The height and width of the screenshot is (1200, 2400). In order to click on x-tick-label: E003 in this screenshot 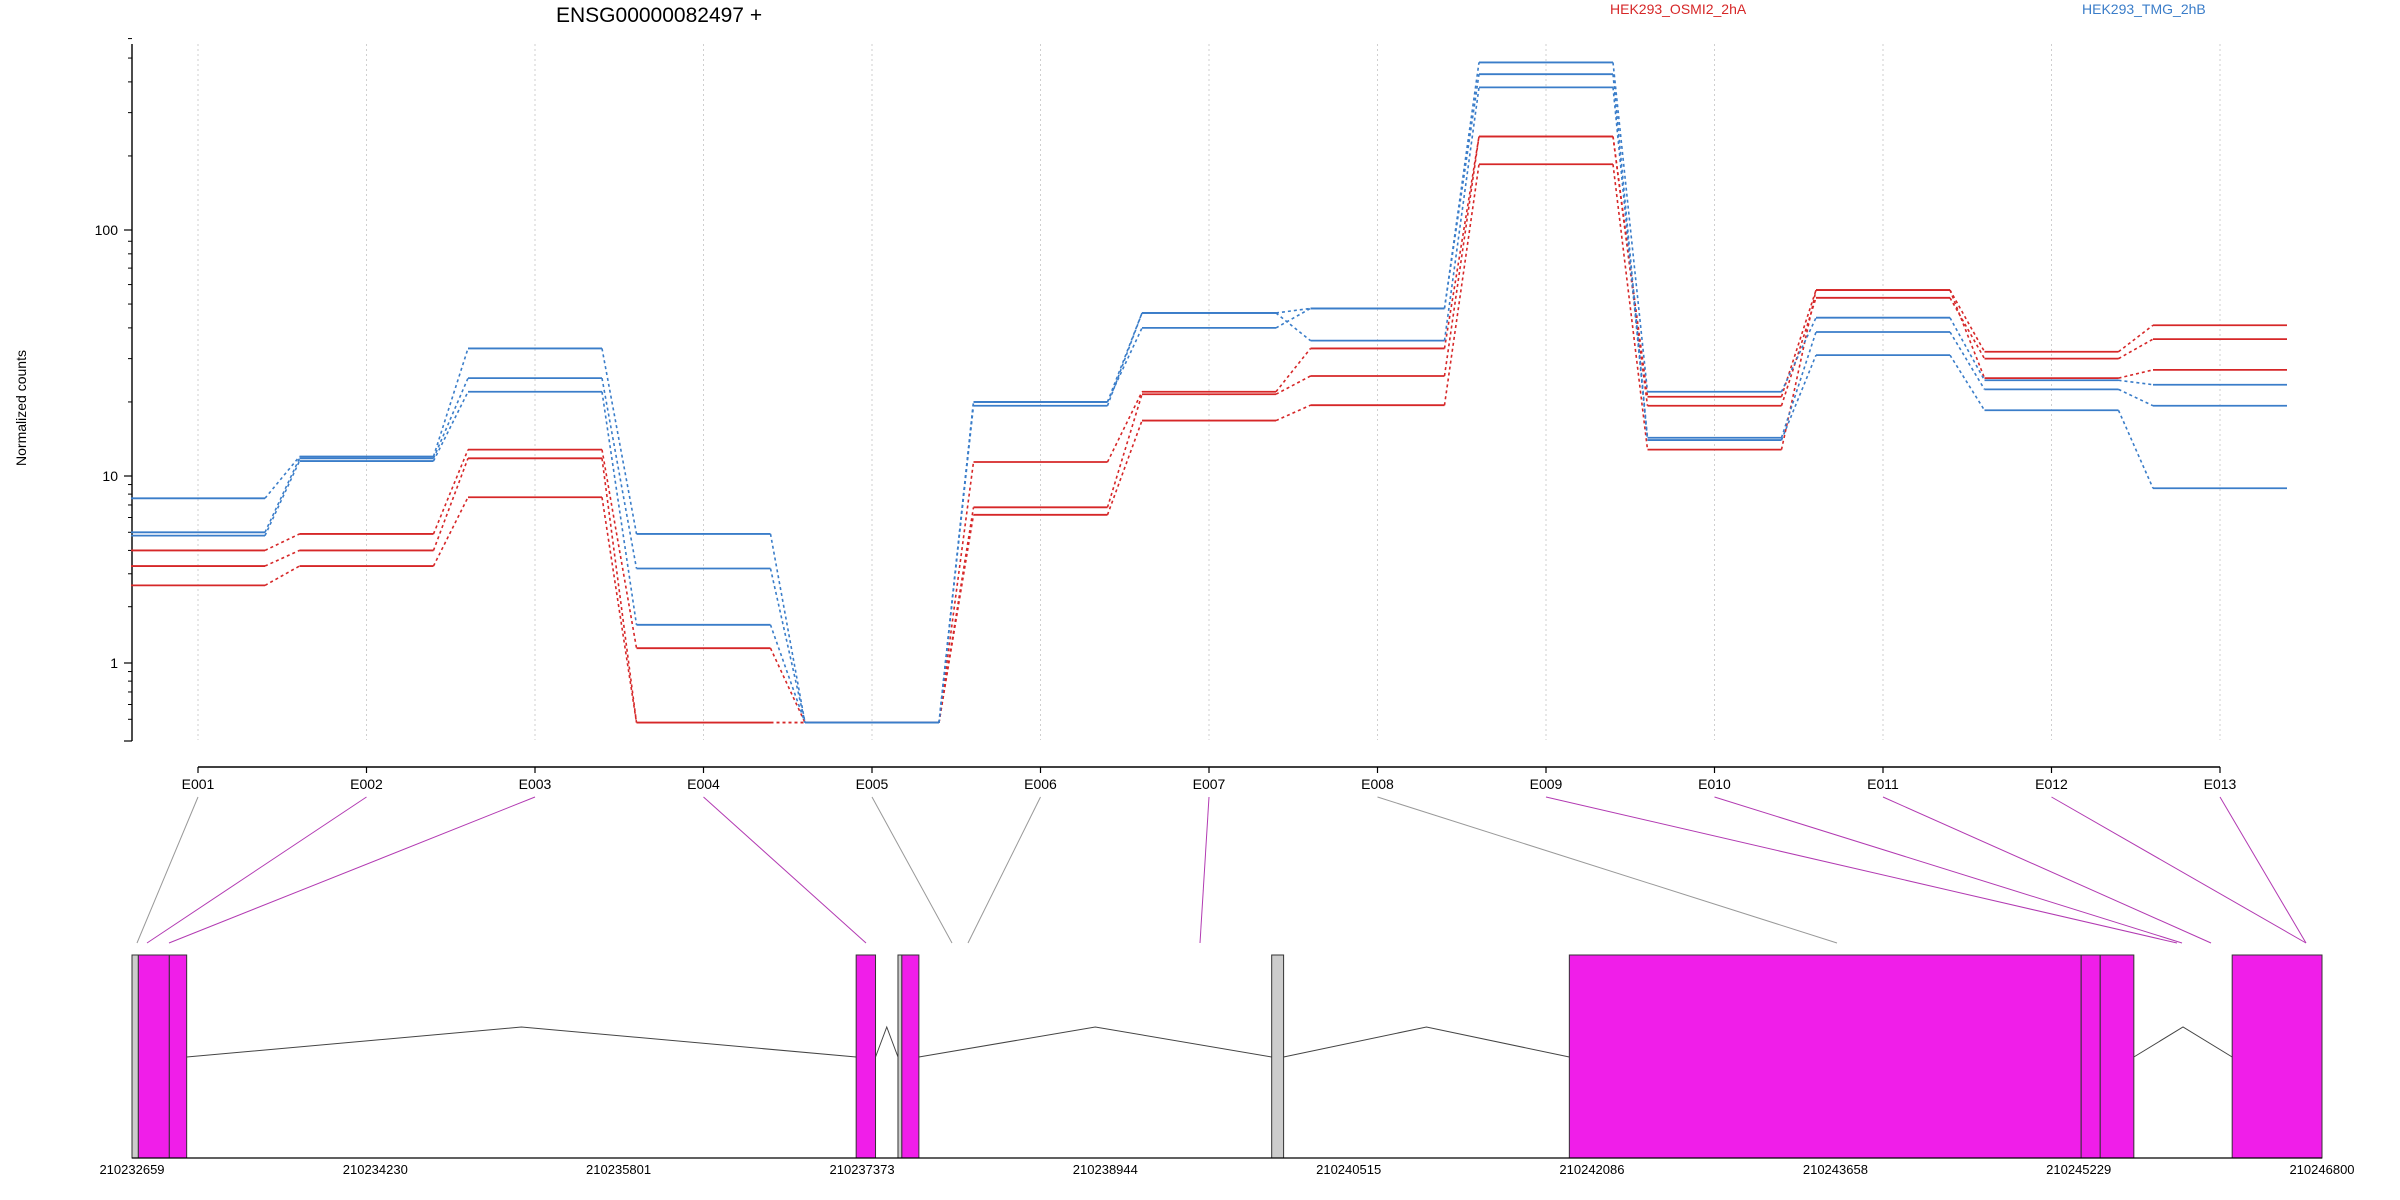, I will do `click(535, 784)`.